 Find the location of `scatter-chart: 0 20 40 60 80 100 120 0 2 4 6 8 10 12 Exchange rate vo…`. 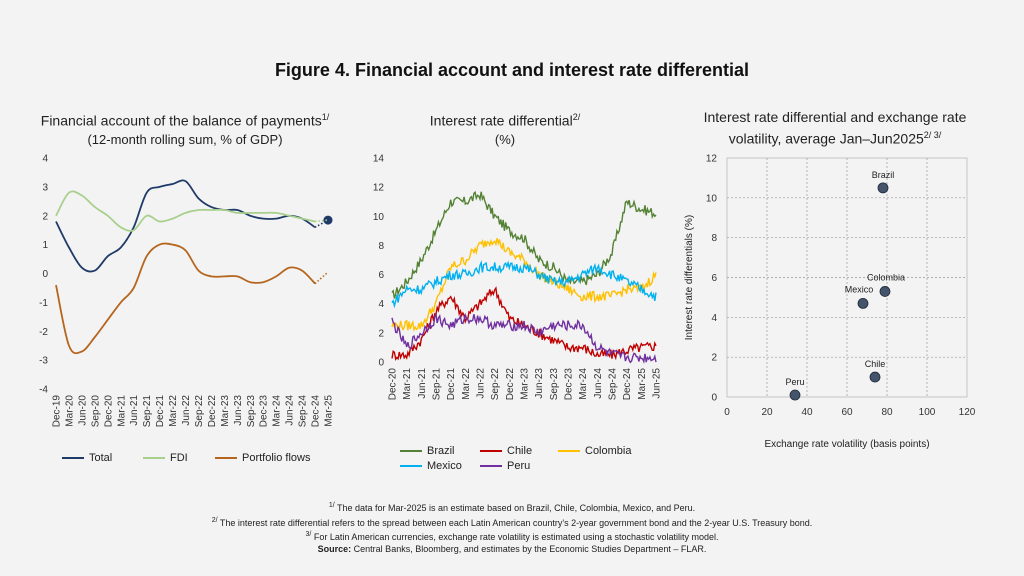

scatter-chart: 0 20 40 60 80 100 120 0 2 4 6 8 10 12 Exchange rate vo… is located at coordinates (830, 302).